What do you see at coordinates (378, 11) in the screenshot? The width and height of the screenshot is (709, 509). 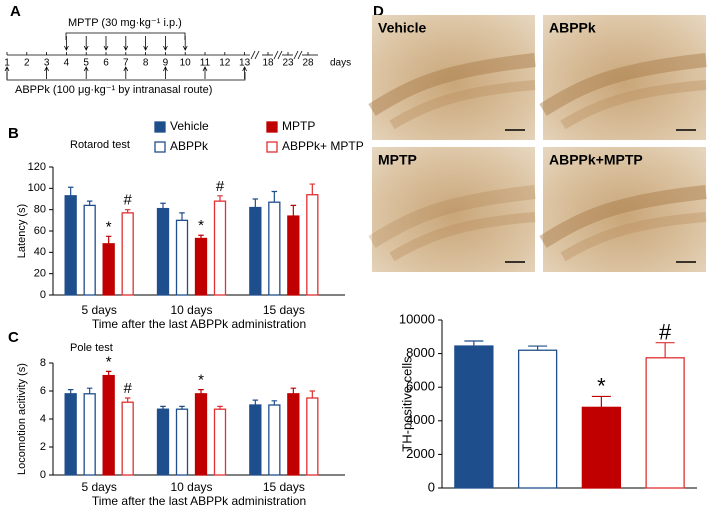 I see `panel-label: D` at bounding box center [378, 11].